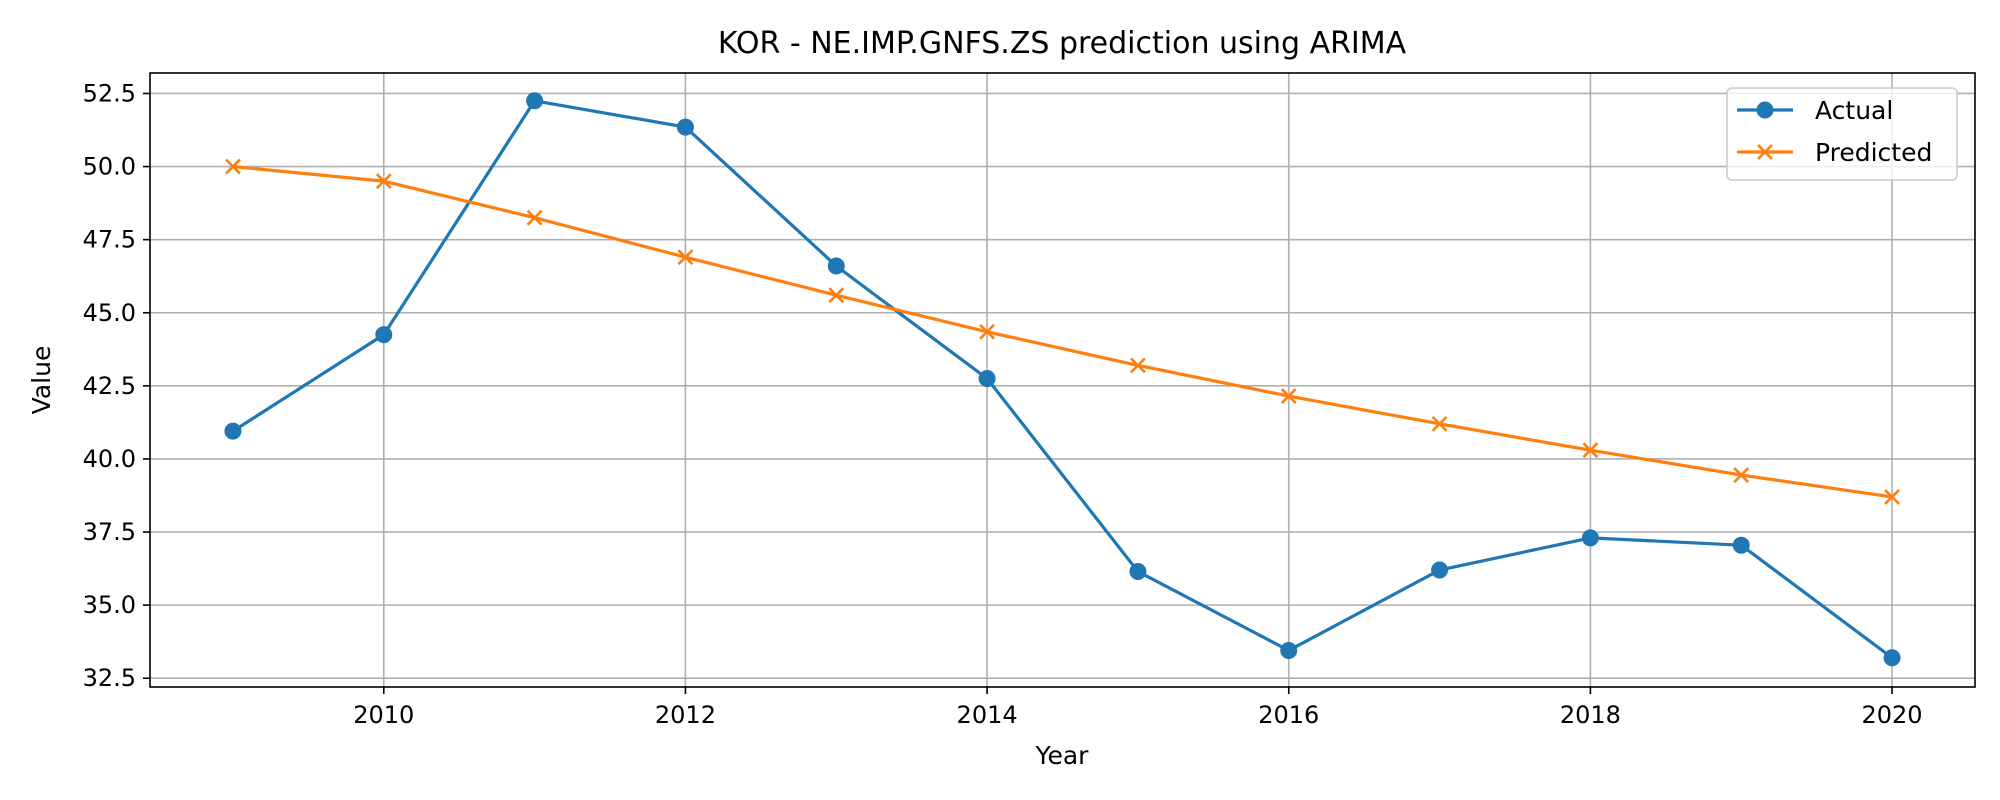 This screenshot has height=800, width=2000. Describe the element at coordinates (109, 313) in the screenshot. I see `y-tick-label: 45.0` at that location.